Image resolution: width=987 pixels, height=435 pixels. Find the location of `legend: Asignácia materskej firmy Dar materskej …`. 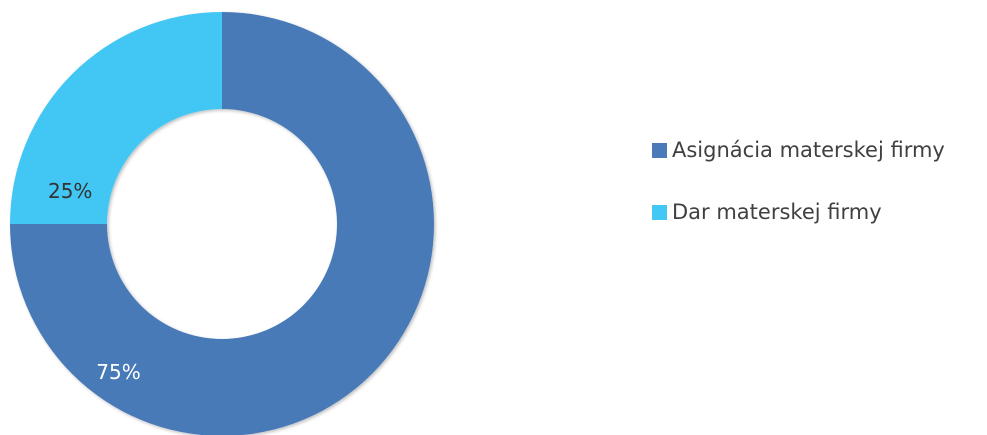

legend: Asignácia materskej firmy Dar materskej … is located at coordinates (798, 197).